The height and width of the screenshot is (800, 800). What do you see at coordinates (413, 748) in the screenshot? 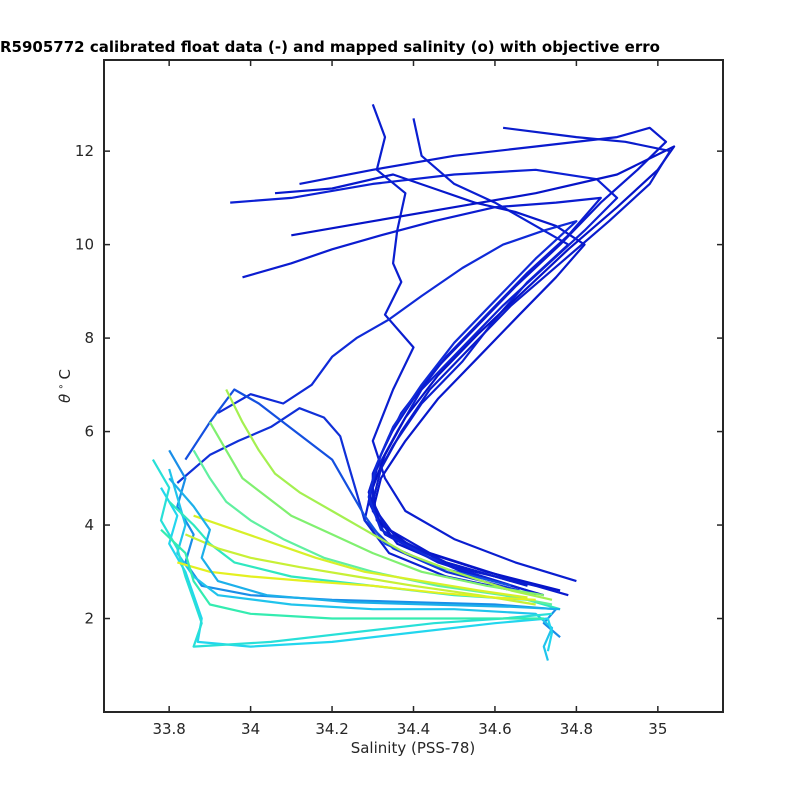
I see `x-axis-label: Salinity (PSS-78)` at bounding box center [413, 748].